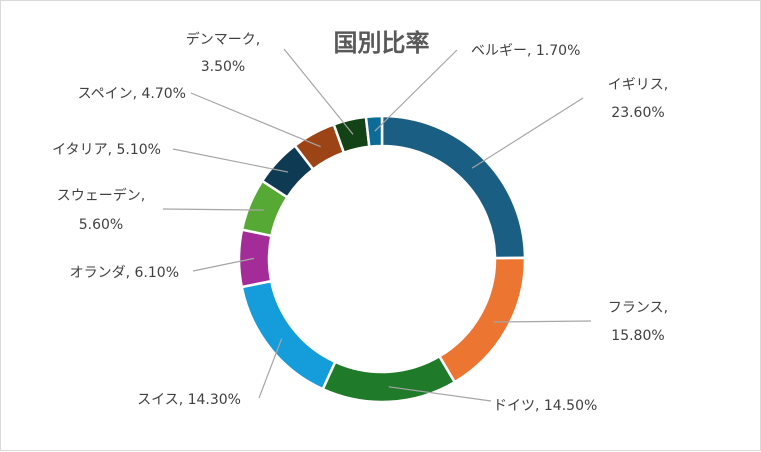  What do you see at coordinates (189, 400) in the screenshot?
I see `data-label-3: スイス, 14.30%` at bounding box center [189, 400].